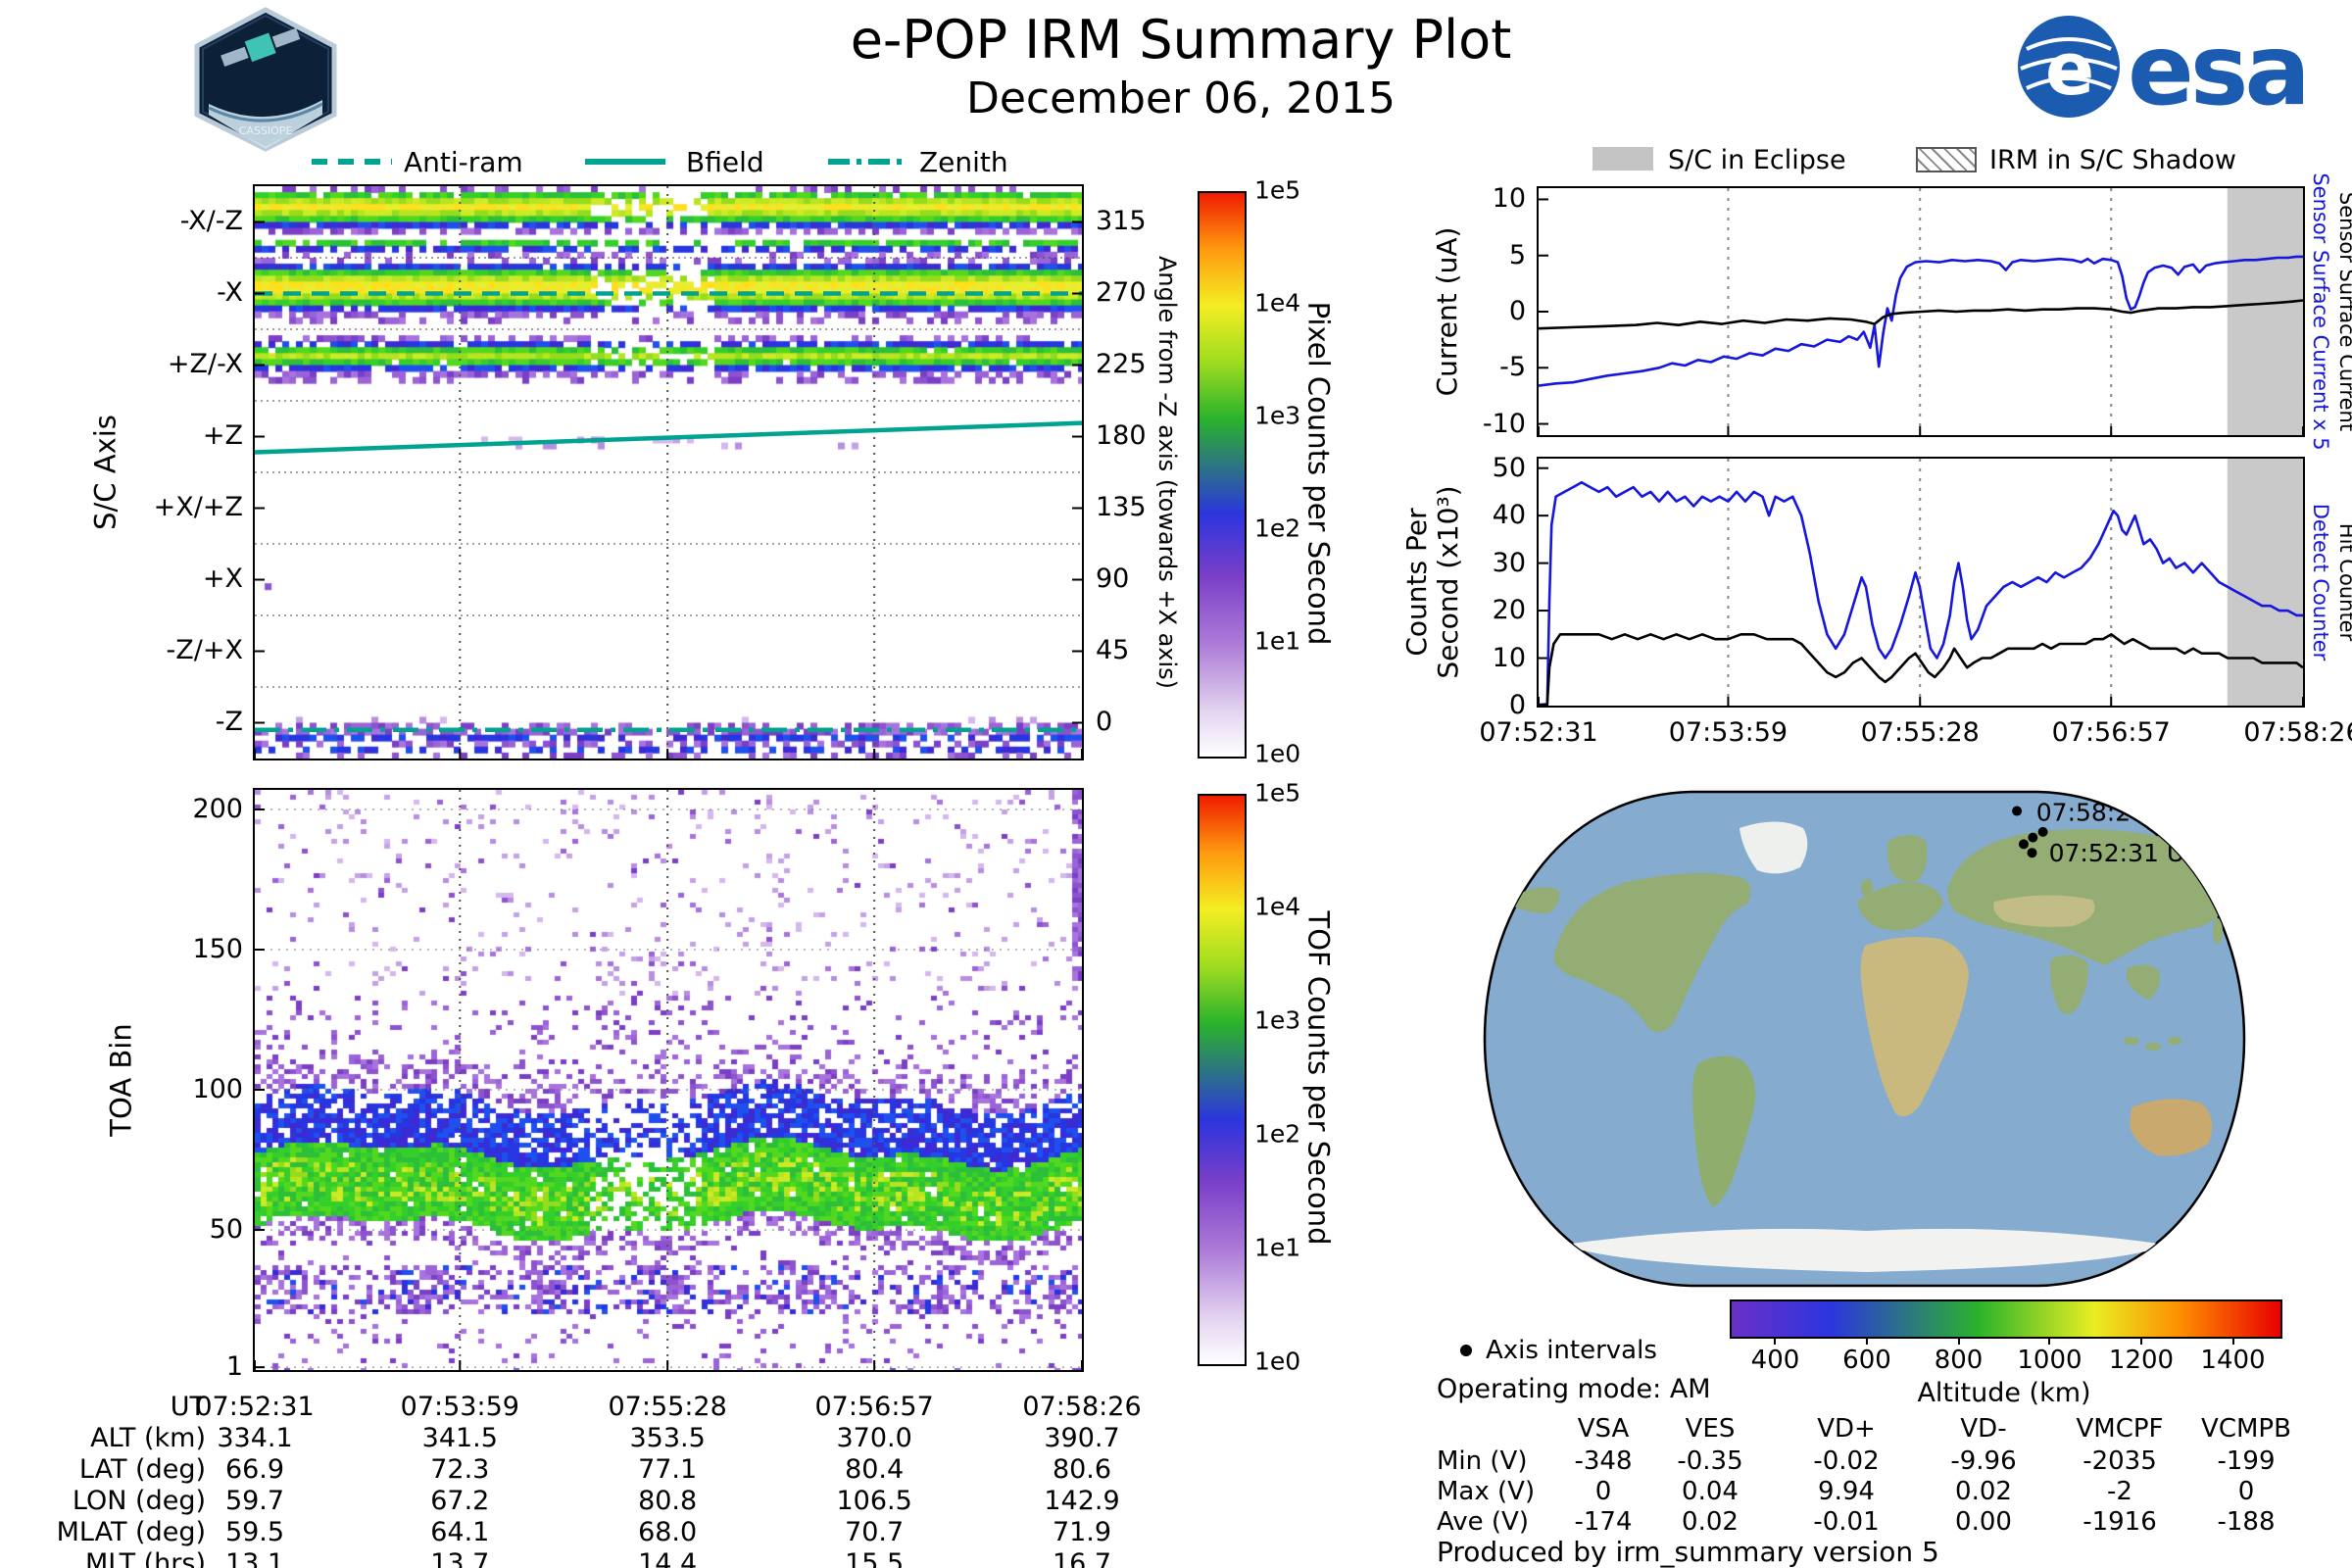 This screenshot has width=2352, height=1568. Describe the element at coordinates (1181, 40) in the screenshot. I see `page-title: e-POP IRM Summary Plot` at that location.